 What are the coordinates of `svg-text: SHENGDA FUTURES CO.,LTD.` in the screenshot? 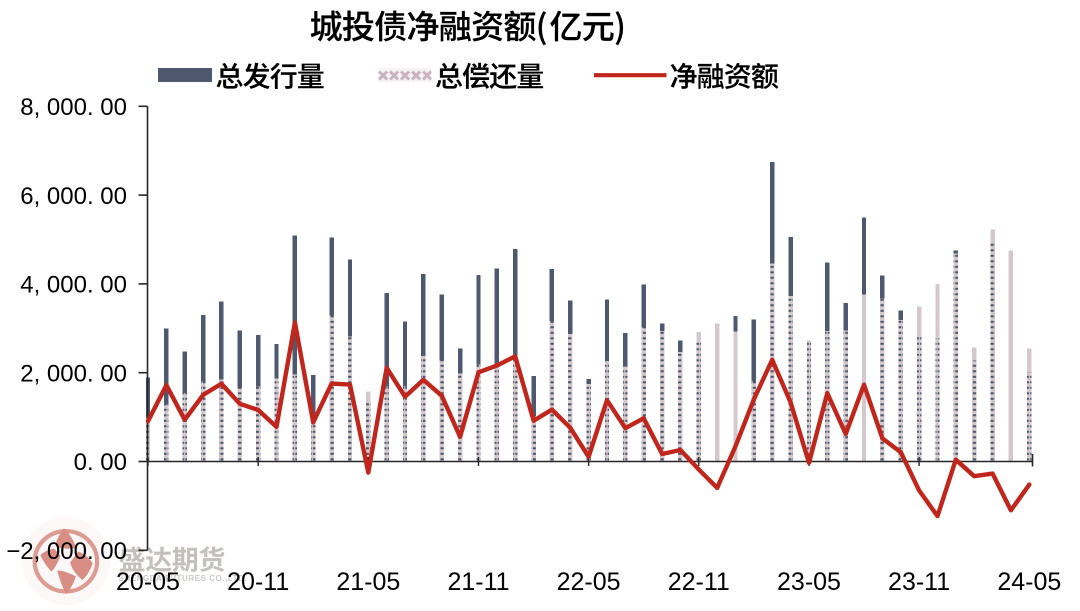 It's located at (183, 578).